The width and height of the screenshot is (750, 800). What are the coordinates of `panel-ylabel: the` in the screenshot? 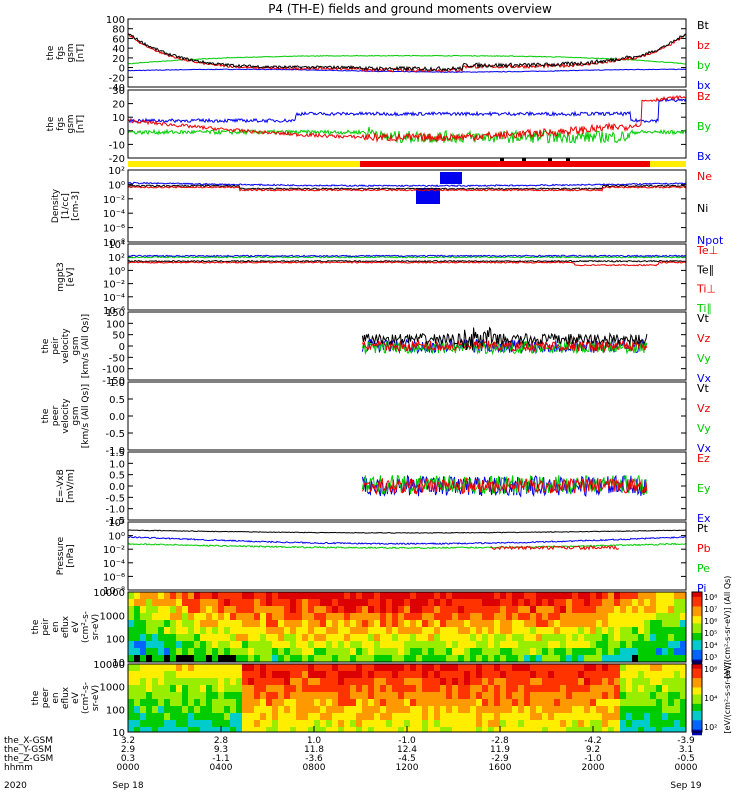 It's located at (51, 52).